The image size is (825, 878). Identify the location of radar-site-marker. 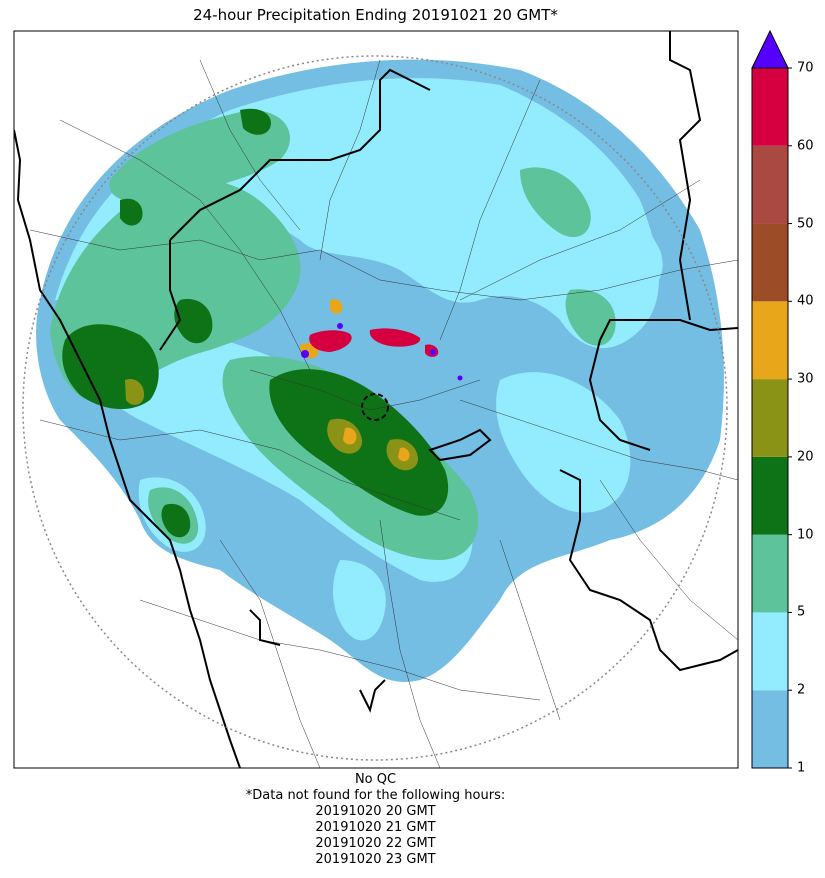
(375, 407).